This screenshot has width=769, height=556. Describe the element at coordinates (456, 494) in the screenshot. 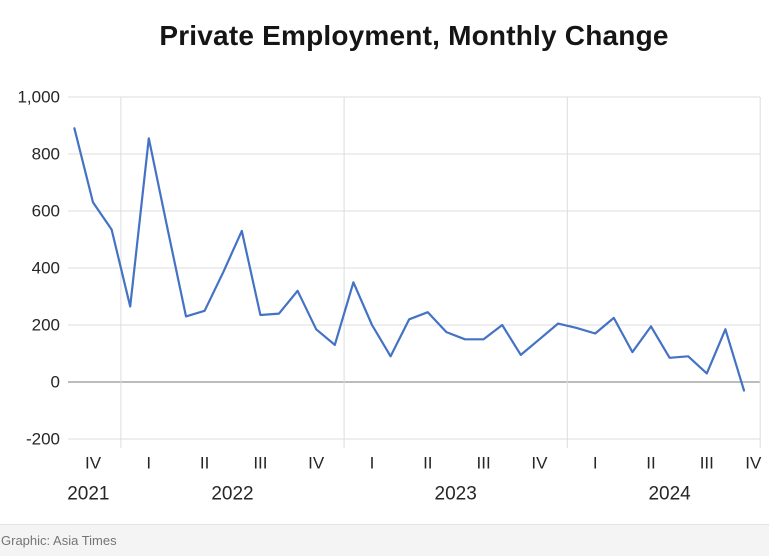

I see `year-label: 2023` at that location.